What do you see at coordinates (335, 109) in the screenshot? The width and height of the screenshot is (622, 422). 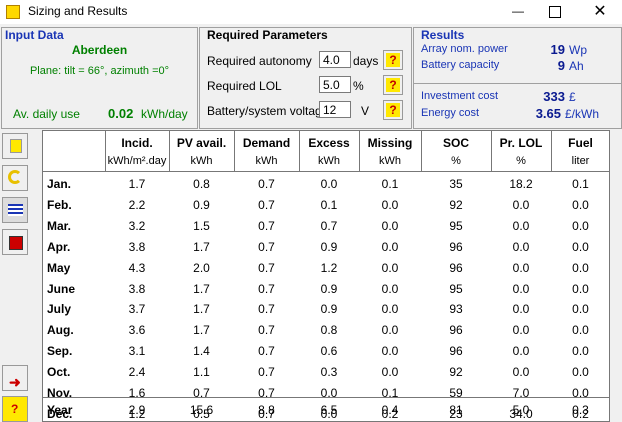 I see `param-input: 12` at bounding box center [335, 109].